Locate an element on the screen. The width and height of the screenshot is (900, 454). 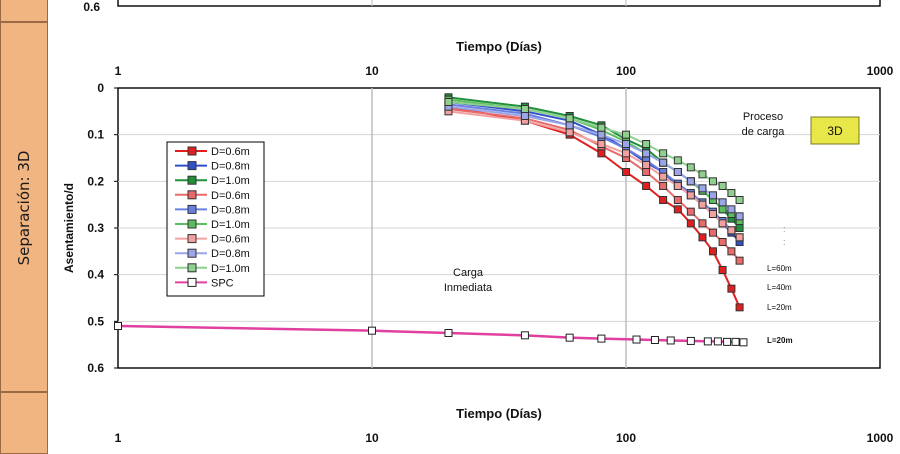
x-tick-label: 1 is located at coordinates (118, 438).